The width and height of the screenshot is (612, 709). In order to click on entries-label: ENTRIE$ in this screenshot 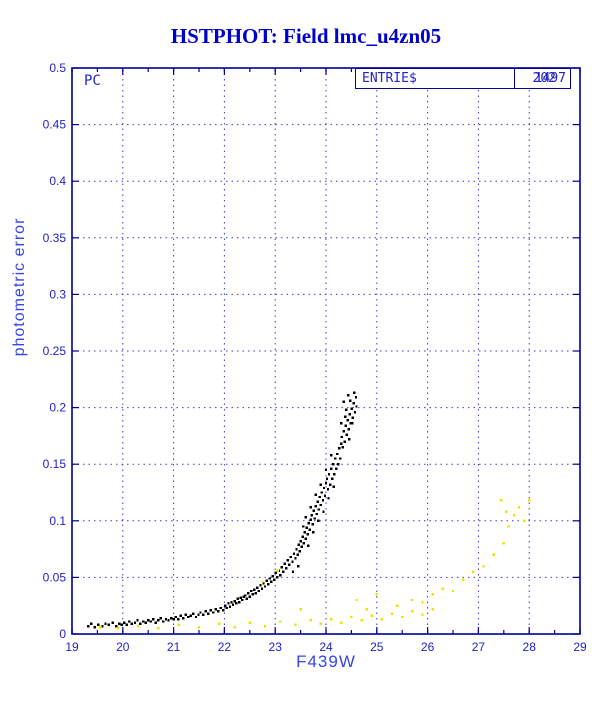, I will do `click(389, 78)`.